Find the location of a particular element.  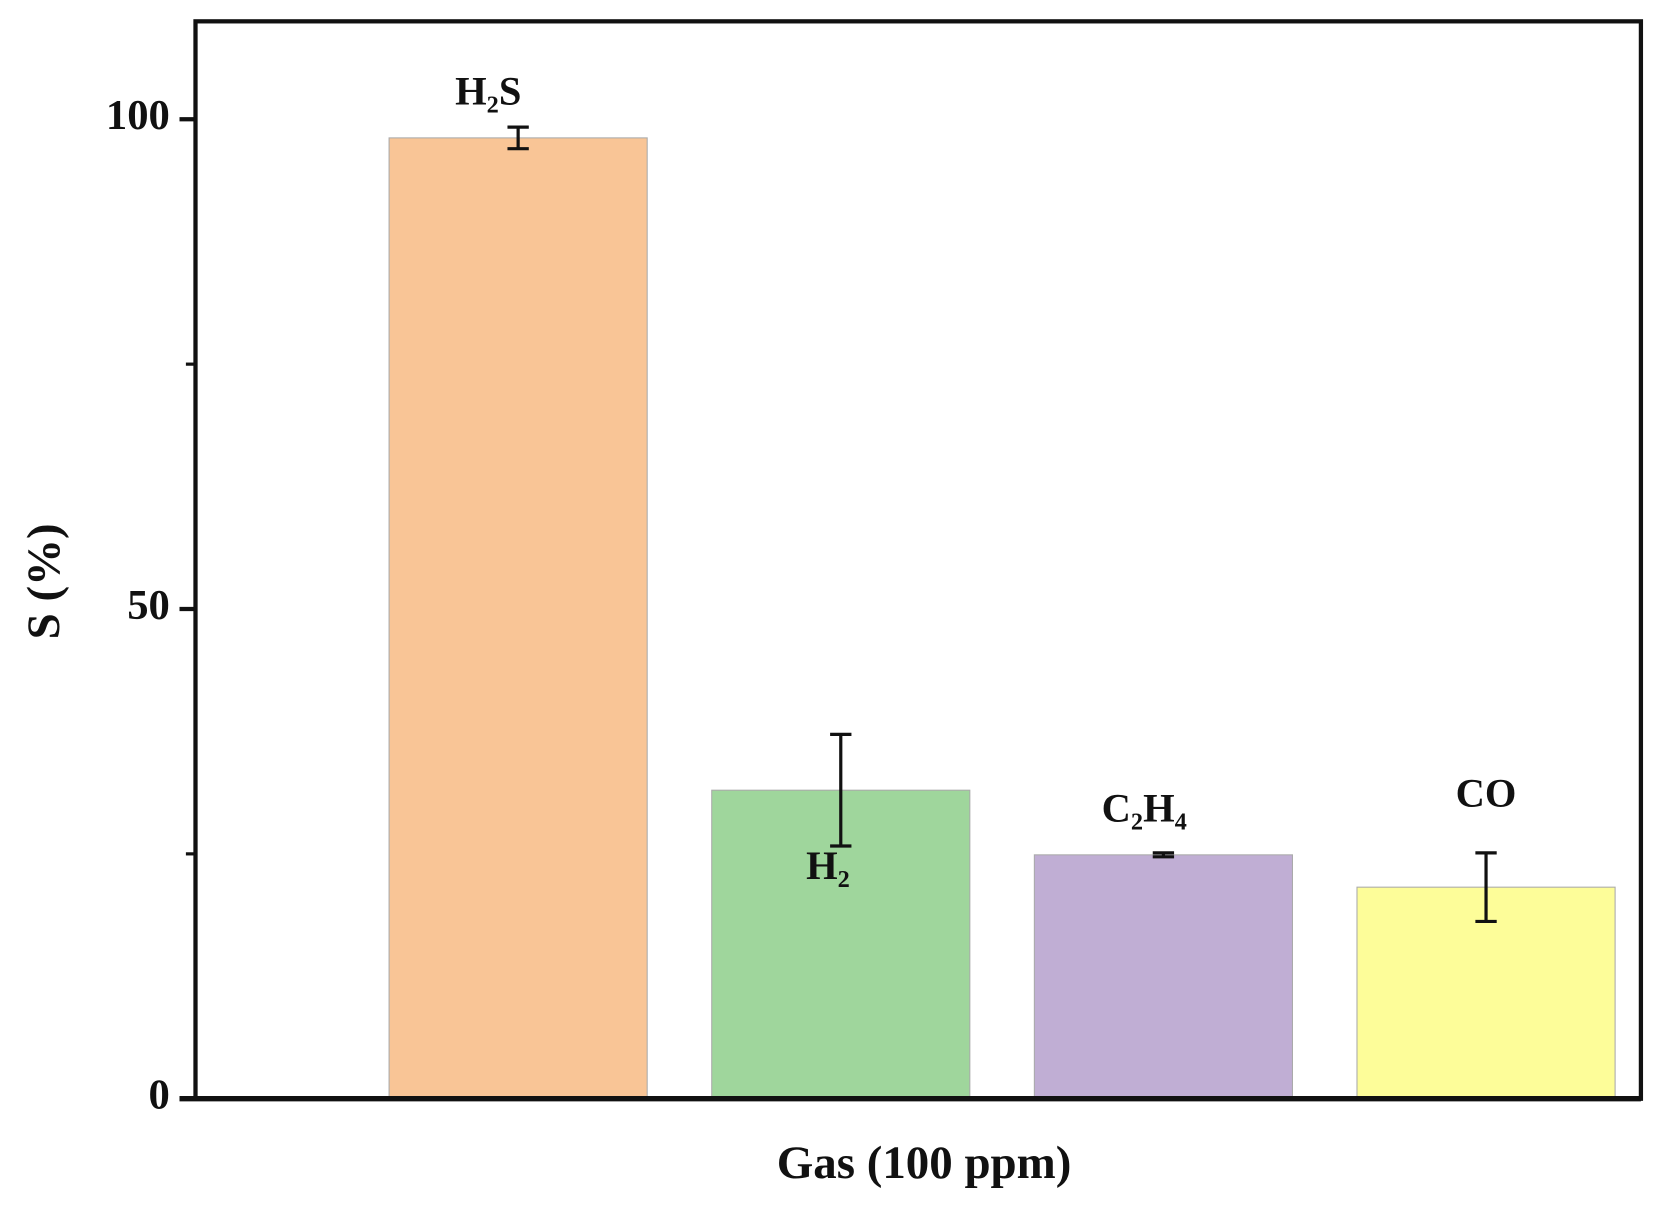

bar-label: H₂ is located at coordinates (828, 865).